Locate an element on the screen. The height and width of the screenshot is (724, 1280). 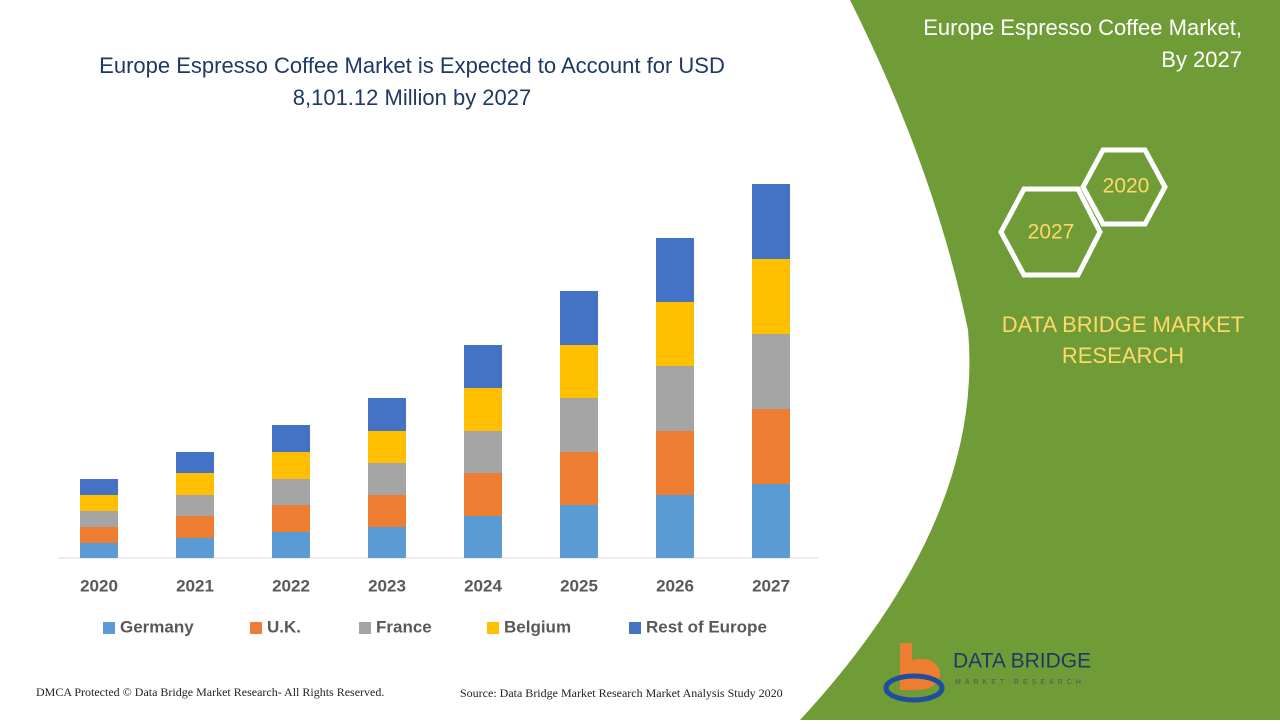
legend-label: U.K. is located at coordinates (284, 626).